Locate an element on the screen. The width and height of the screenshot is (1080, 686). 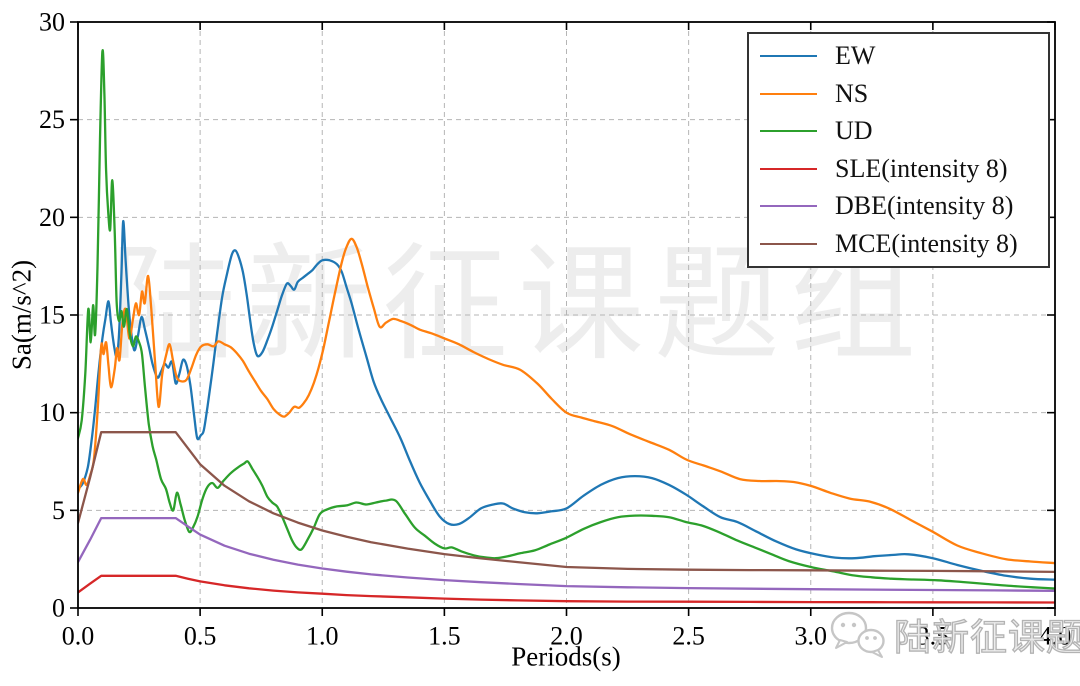
y-tick-label: 0 is located at coordinates (58, 608).